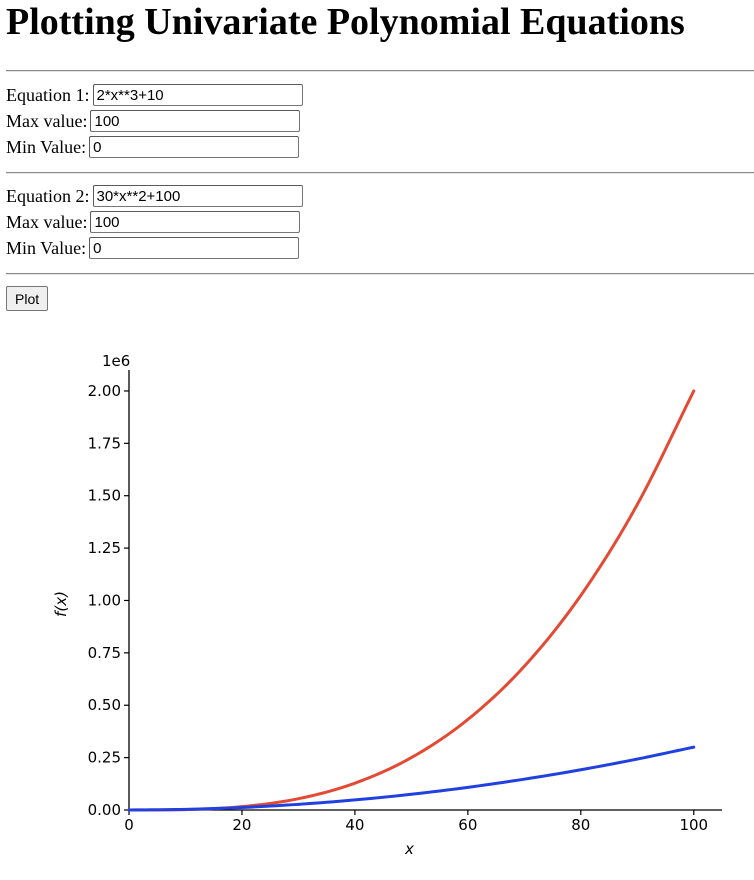 The width and height of the screenshot is (754, 880). I want to click on plot-button: Plot, so click(27, 298).